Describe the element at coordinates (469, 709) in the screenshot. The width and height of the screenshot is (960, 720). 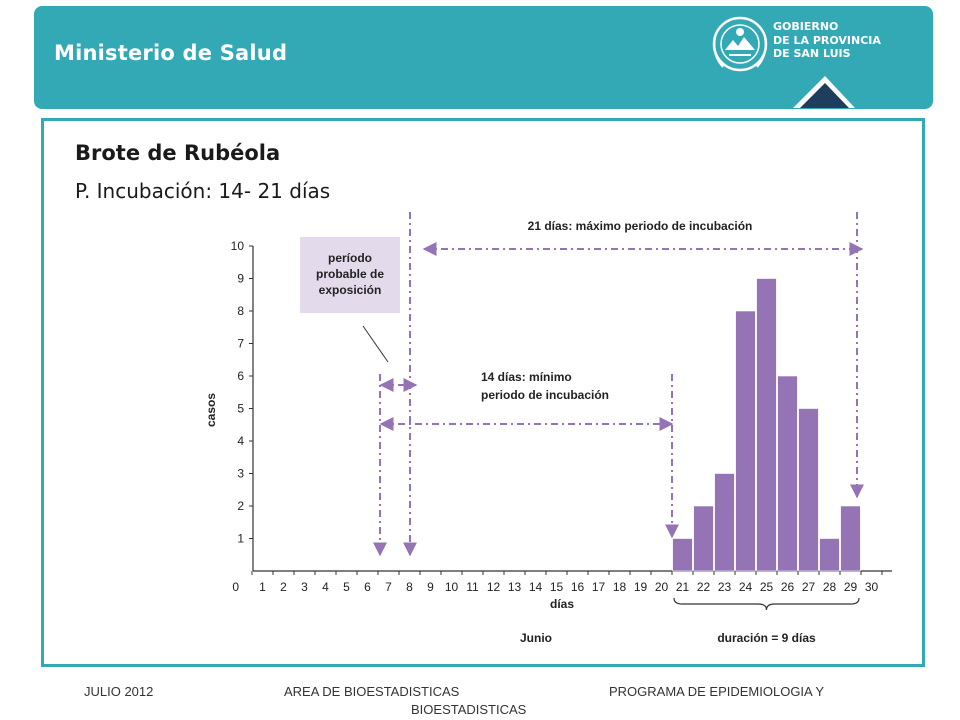
I see `footer-program-cont: BIOESTADISTICAS` at that location.